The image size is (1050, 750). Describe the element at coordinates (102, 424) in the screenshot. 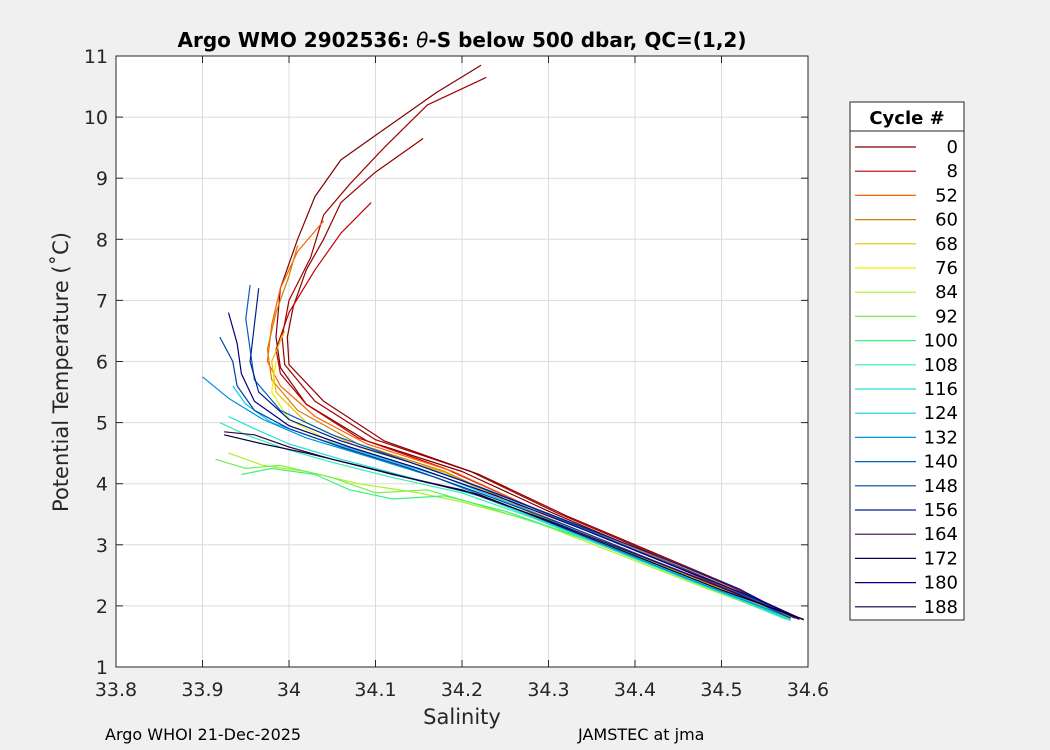

I see `y-tick-label: 5` at that location.